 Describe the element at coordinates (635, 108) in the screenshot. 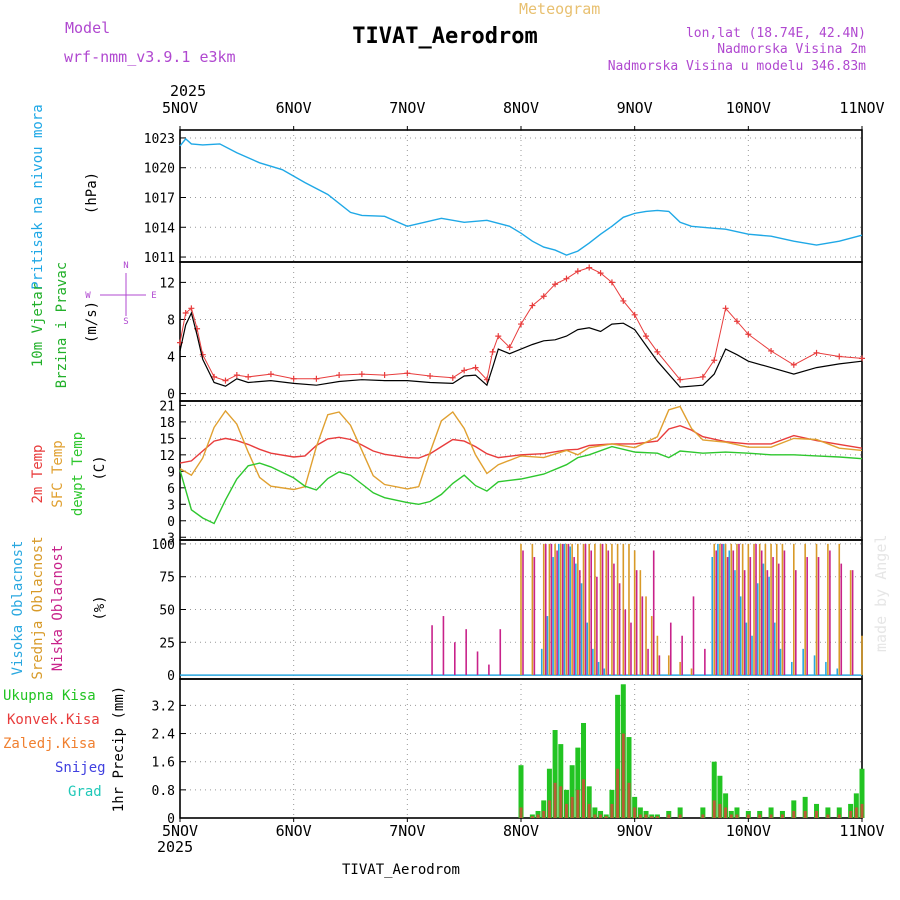

I see `top-date-label: 9NOV` at that location.